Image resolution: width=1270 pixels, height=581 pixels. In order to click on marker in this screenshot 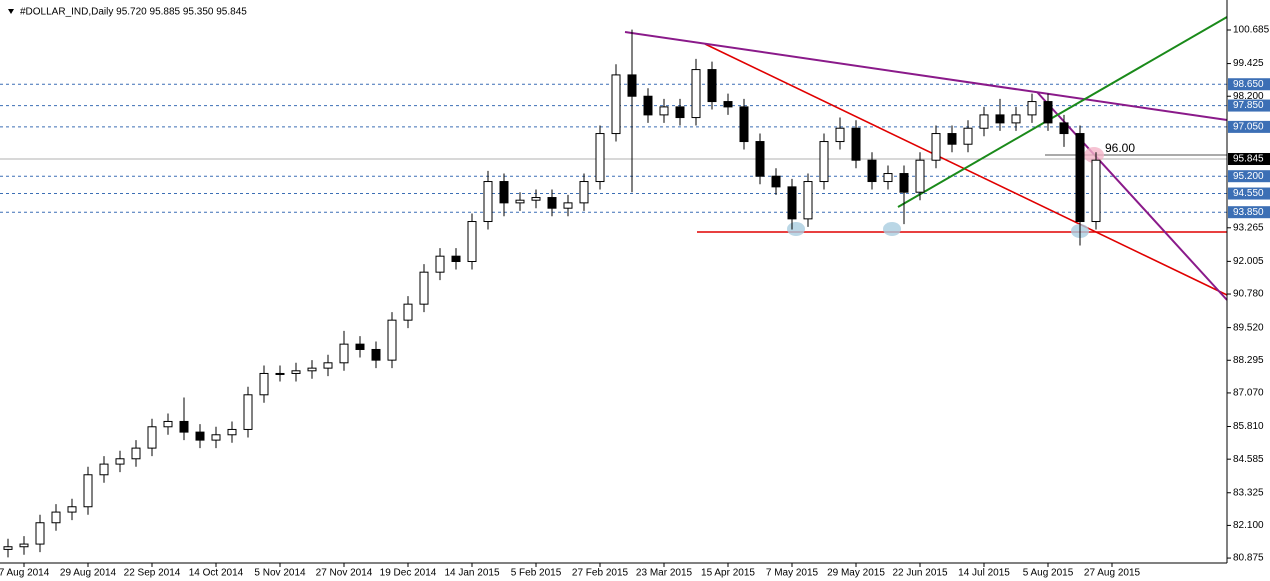, I will do `click(892, 229)`.